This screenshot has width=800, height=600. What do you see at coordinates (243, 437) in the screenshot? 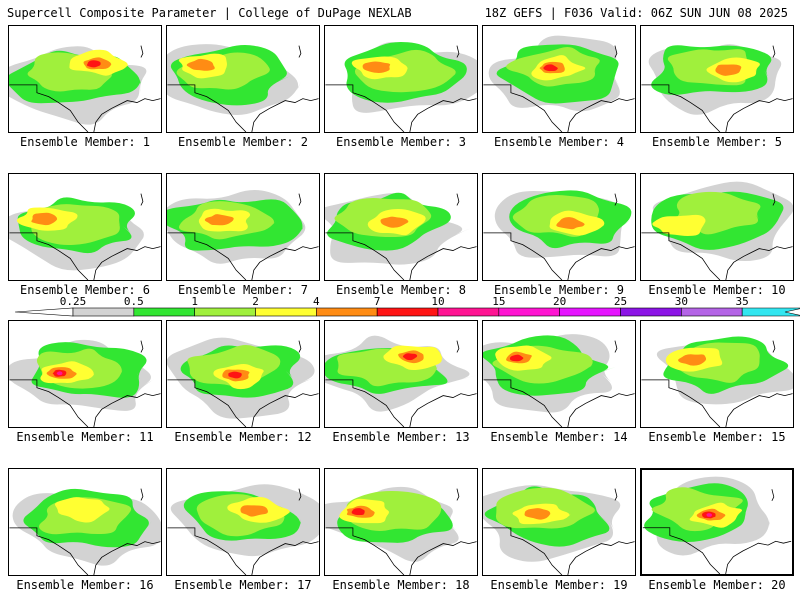
I see `ensemble-member-label: Ensemble Member: 12` at bounding box center [243, 437].